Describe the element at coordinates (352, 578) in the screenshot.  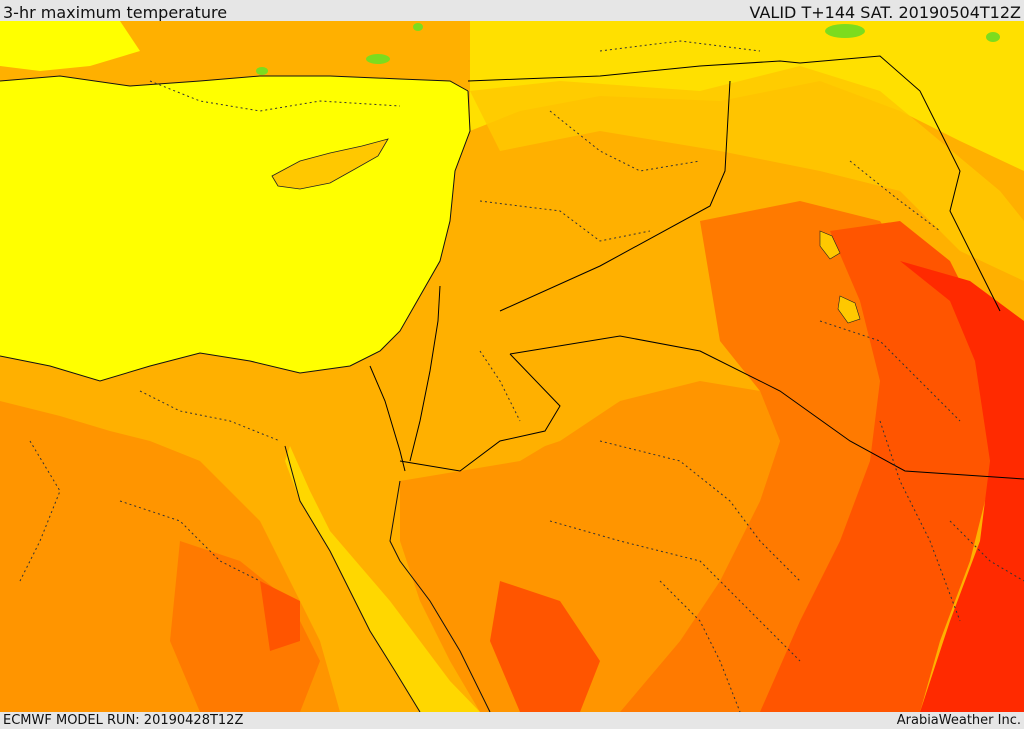
I see `red-sea-coastline` at that location.